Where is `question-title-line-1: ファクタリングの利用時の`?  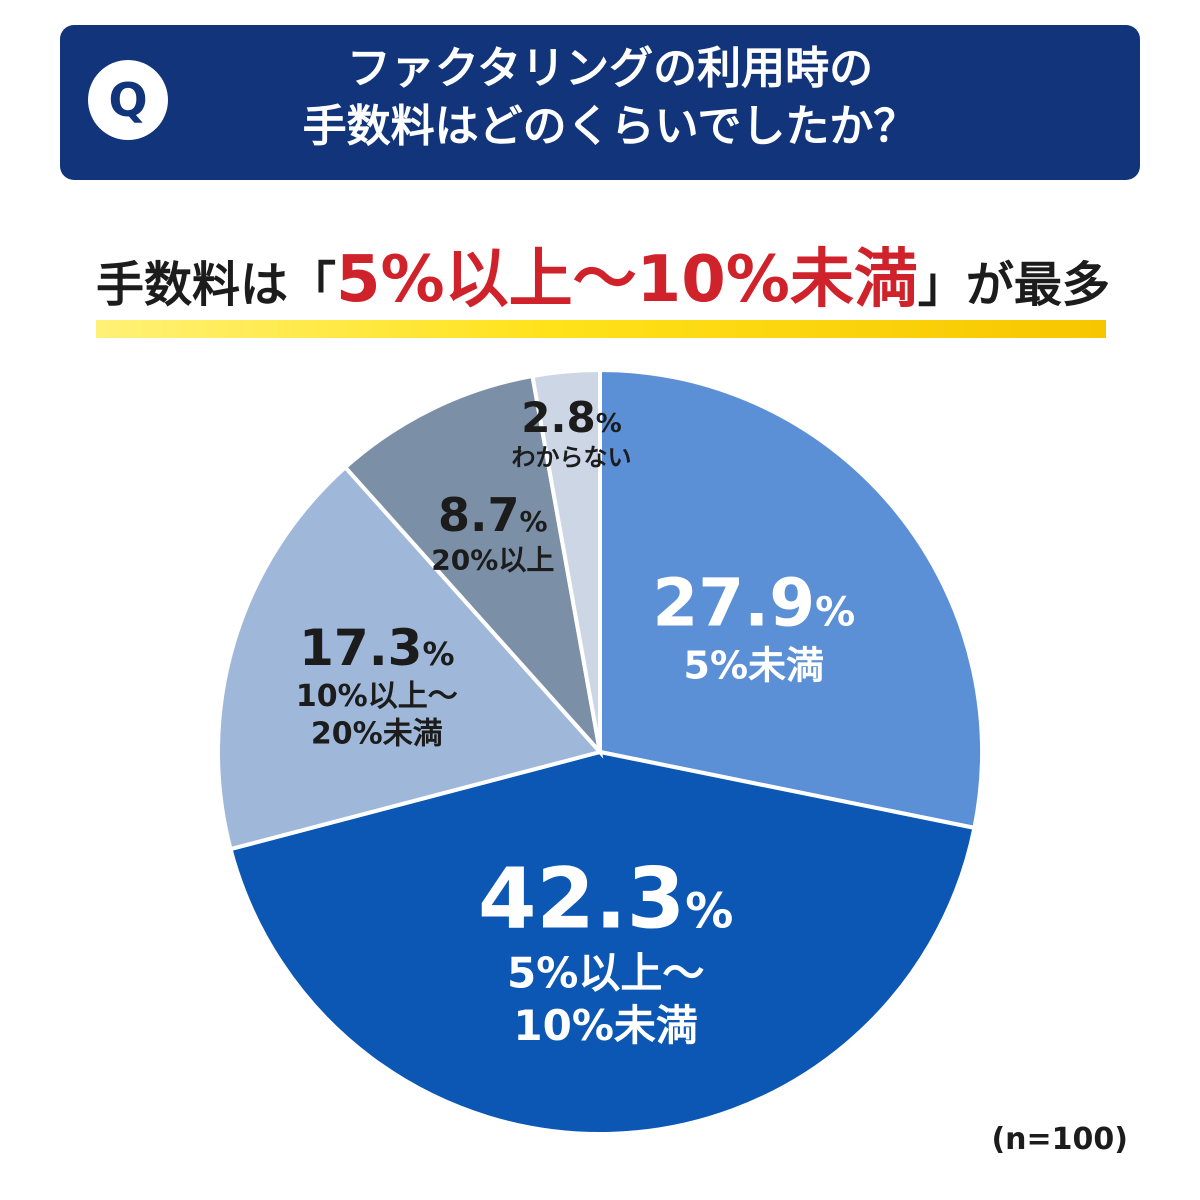
question-title-line-1: ファクタリングの利用時の is located at coordinates (610, 68).